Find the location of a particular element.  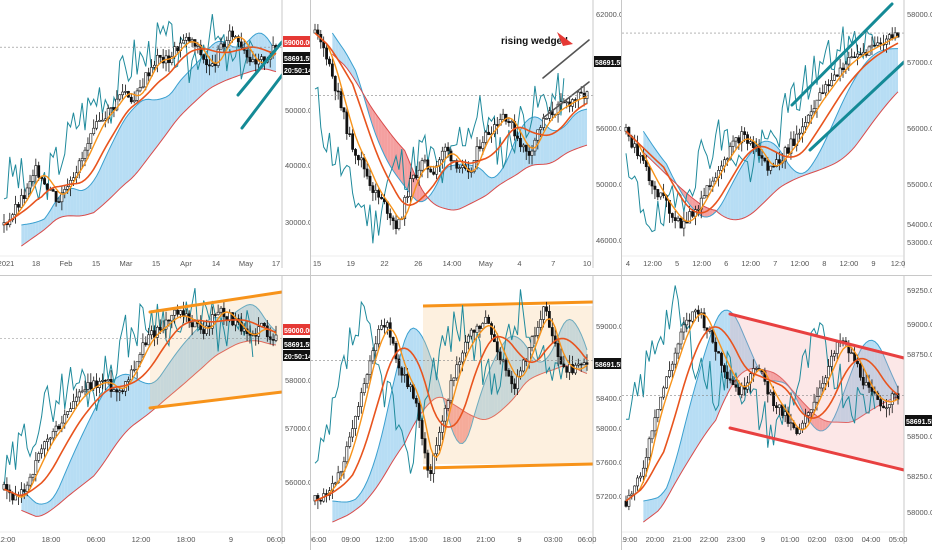

price-axis-bg is located at coordinates (607, 410).